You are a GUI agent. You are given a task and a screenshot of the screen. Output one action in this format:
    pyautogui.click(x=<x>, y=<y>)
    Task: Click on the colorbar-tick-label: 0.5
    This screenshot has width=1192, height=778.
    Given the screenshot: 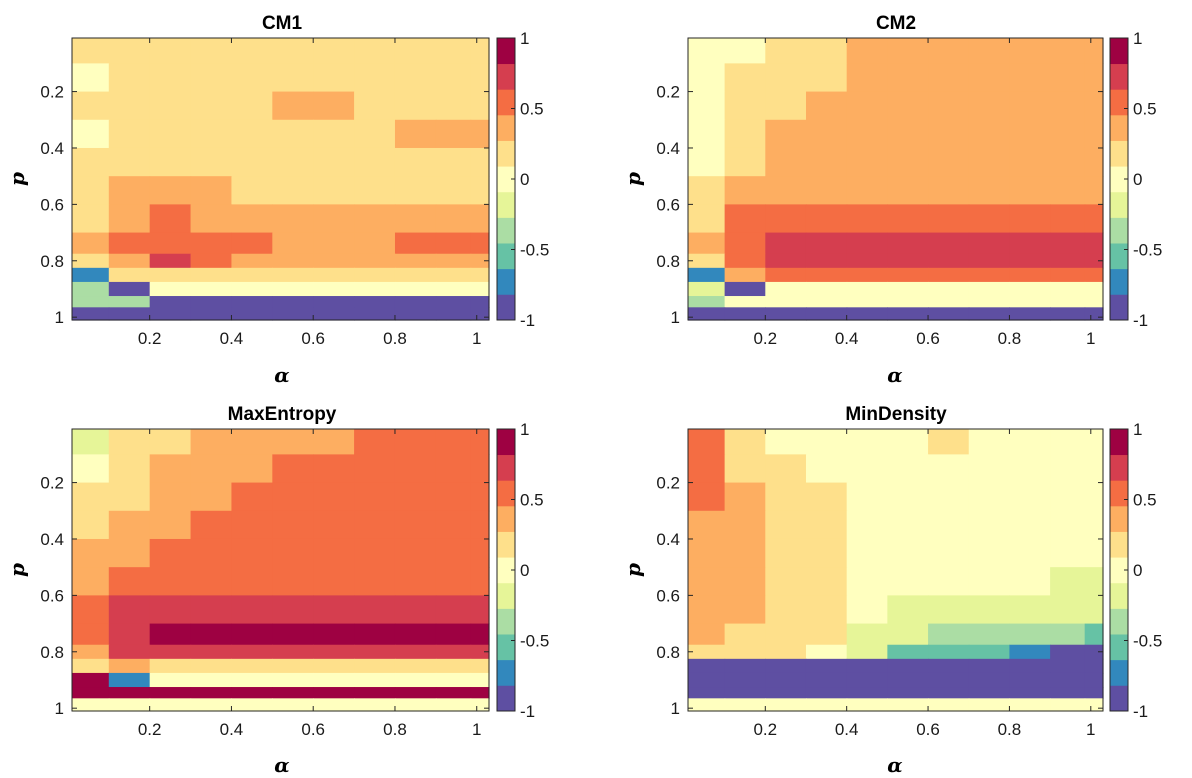 What is the action you would take?
    pyautogui.click(x=1145, y=109)
    